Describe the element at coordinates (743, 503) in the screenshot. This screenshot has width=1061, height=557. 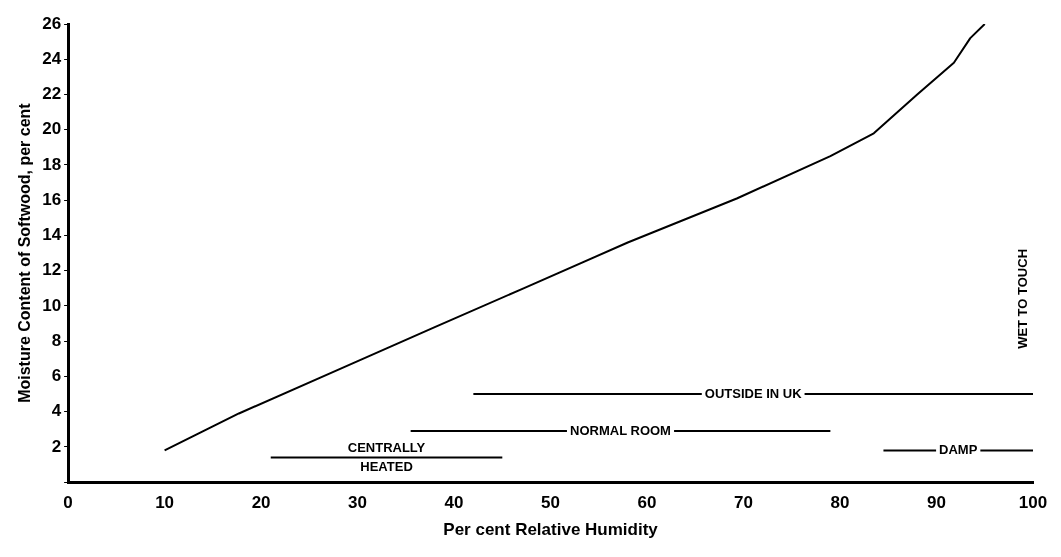
I see `x-tick-label: 70` at that location.